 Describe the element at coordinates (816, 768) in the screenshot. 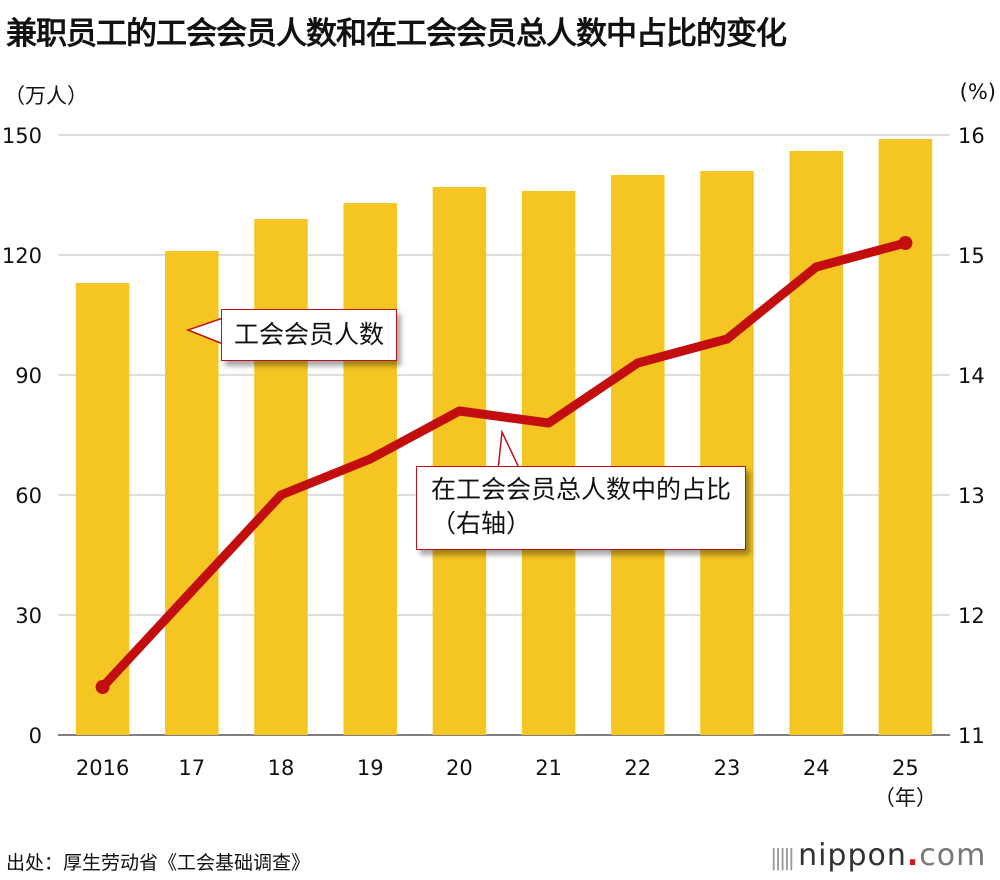

I see `x-tick-label: 24` at that location.